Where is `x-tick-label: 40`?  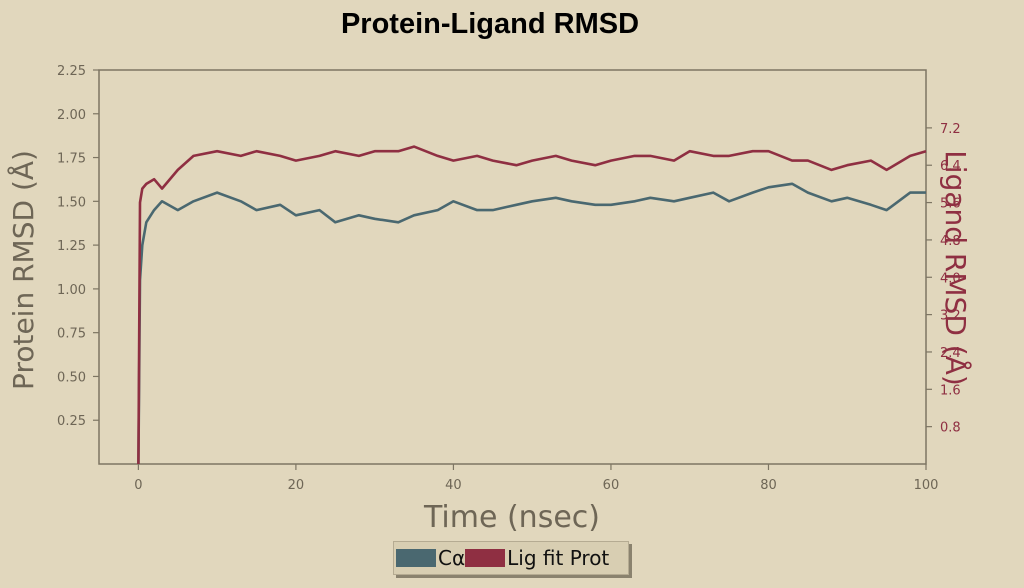
x-tick-label: 40 is located at coordinates (453, 485).